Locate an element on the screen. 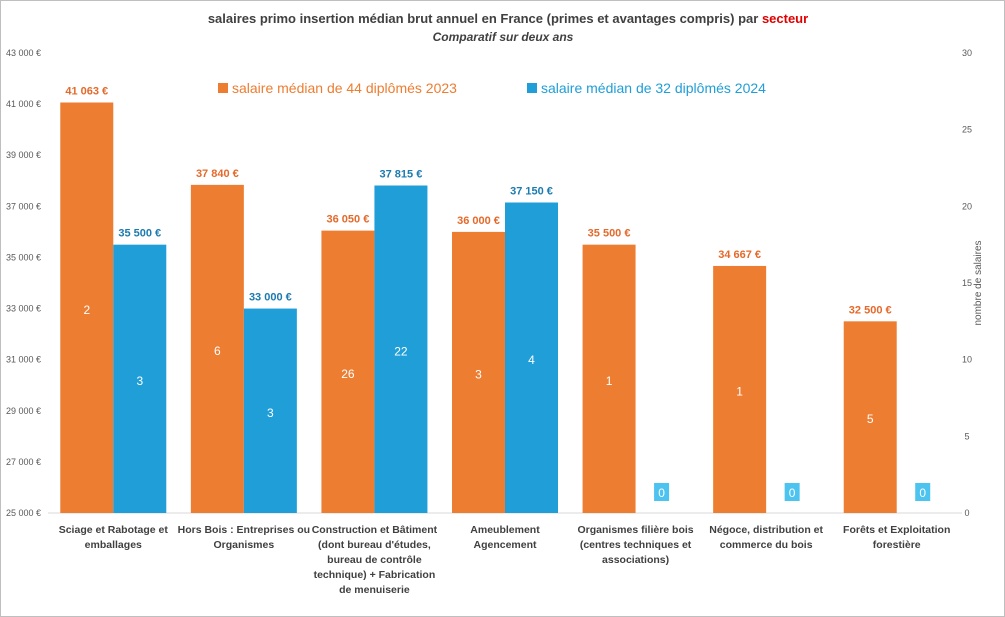 Image resolution: width=1005 pixels, height=617 pixels. y2-tick-label: 20 is located at coordinates (967, 206).